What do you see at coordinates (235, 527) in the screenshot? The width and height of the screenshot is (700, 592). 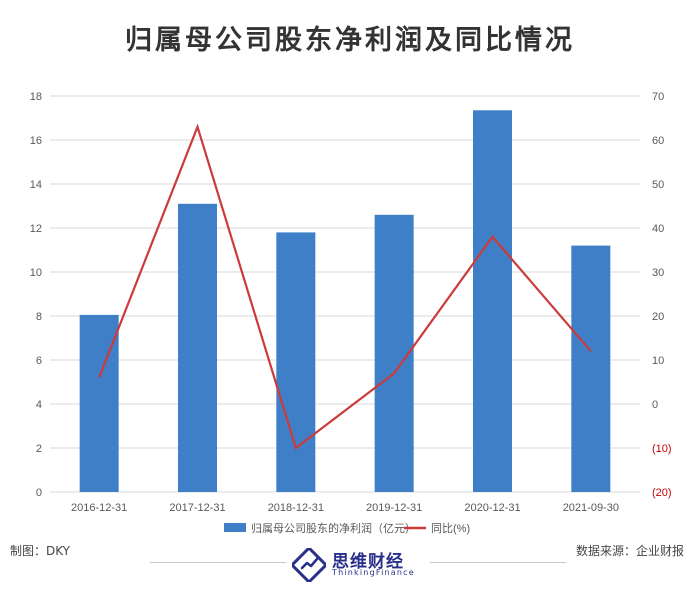 I see `legend-bar-swatch` at bounding box center [235, 527].